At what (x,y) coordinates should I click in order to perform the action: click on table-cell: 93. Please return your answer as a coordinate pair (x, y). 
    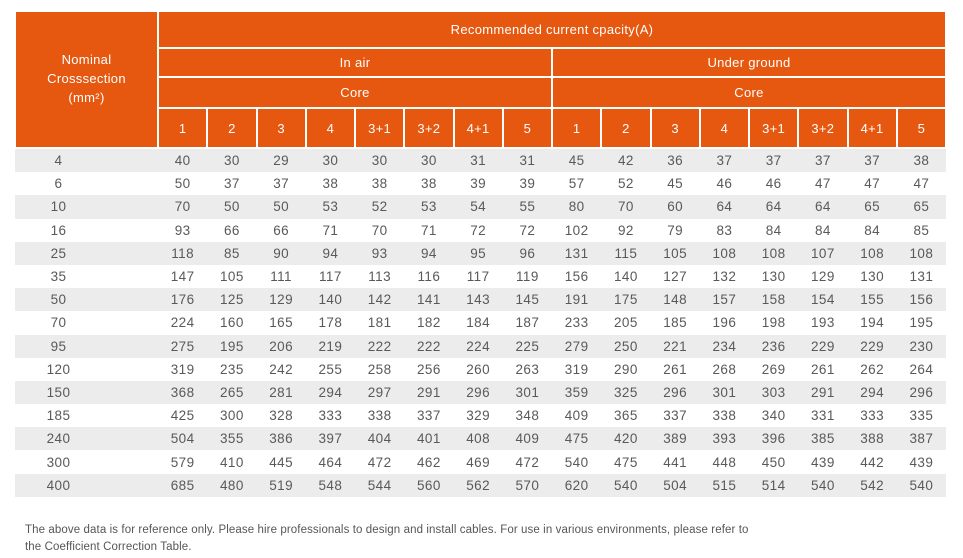
    Looking at the image, I should click on (379, 253).